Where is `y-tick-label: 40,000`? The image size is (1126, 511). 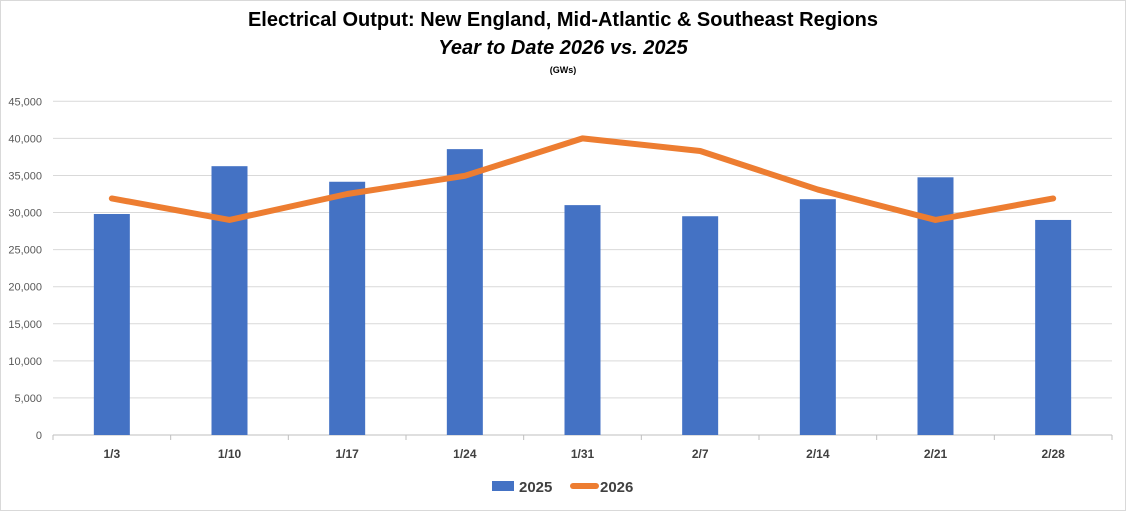
y-tick-label: 40,000 is located at coordinates (25, 139).